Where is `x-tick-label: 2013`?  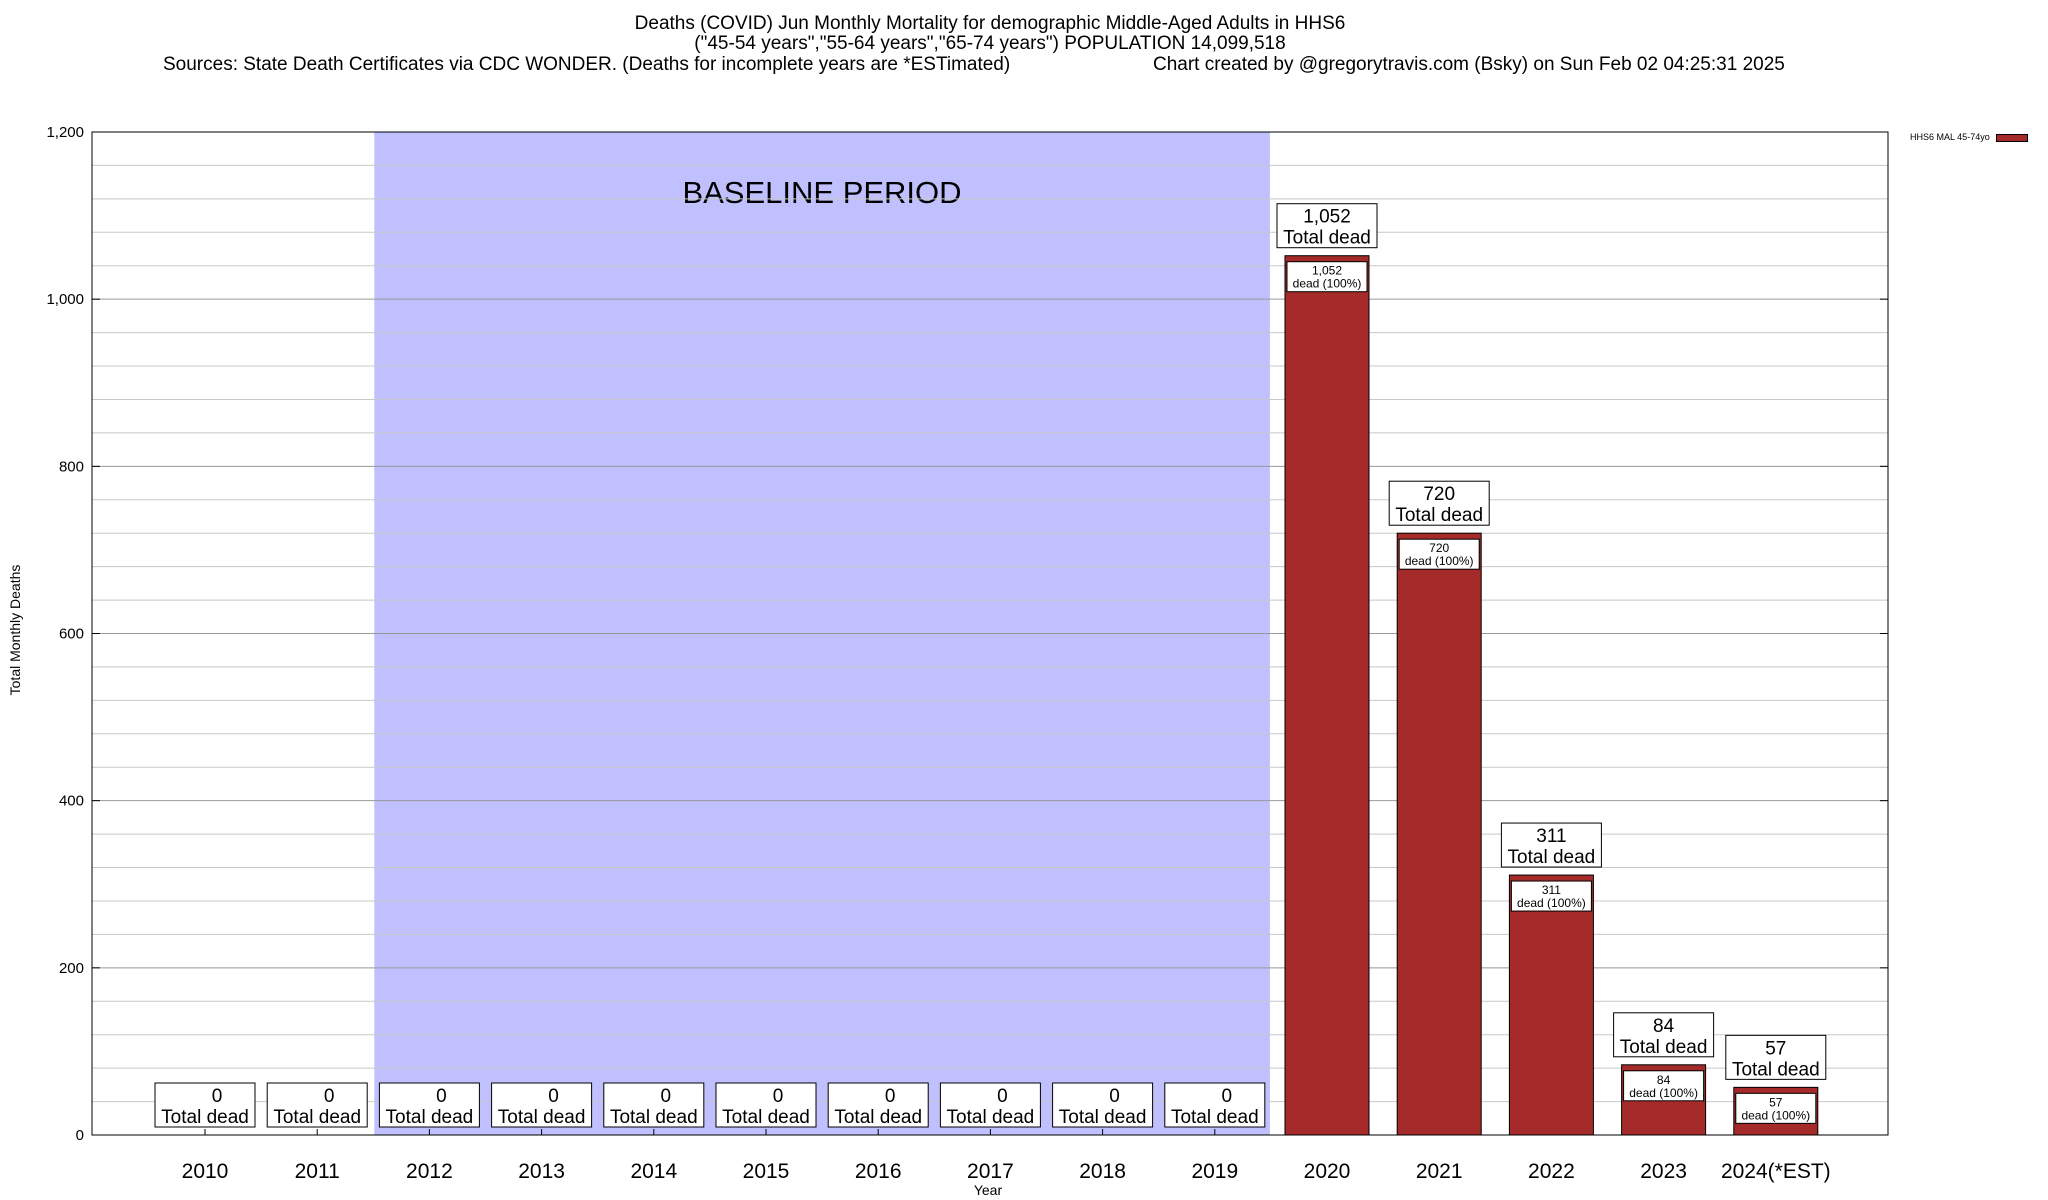 x-tick-label: 2013 is located at coordinates (541, 1171).